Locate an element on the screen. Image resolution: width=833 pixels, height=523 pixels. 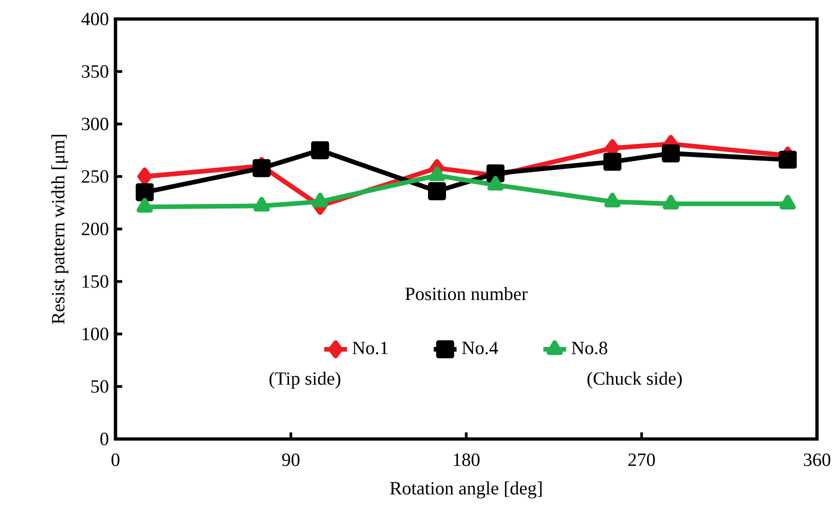
legend-label: No.1 is located at coordinates (370, 348).